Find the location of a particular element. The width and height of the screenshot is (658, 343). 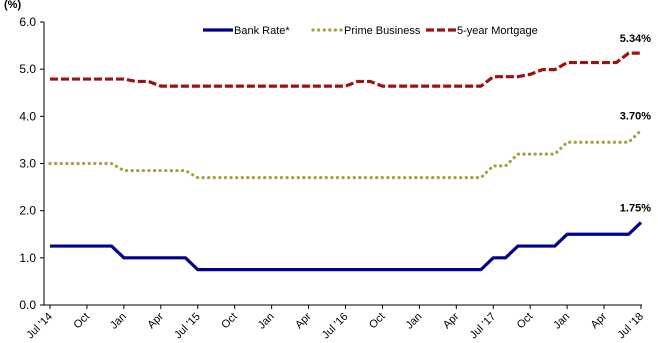

x-tick-label: Jul '18 is located at coordinates (630, 326).